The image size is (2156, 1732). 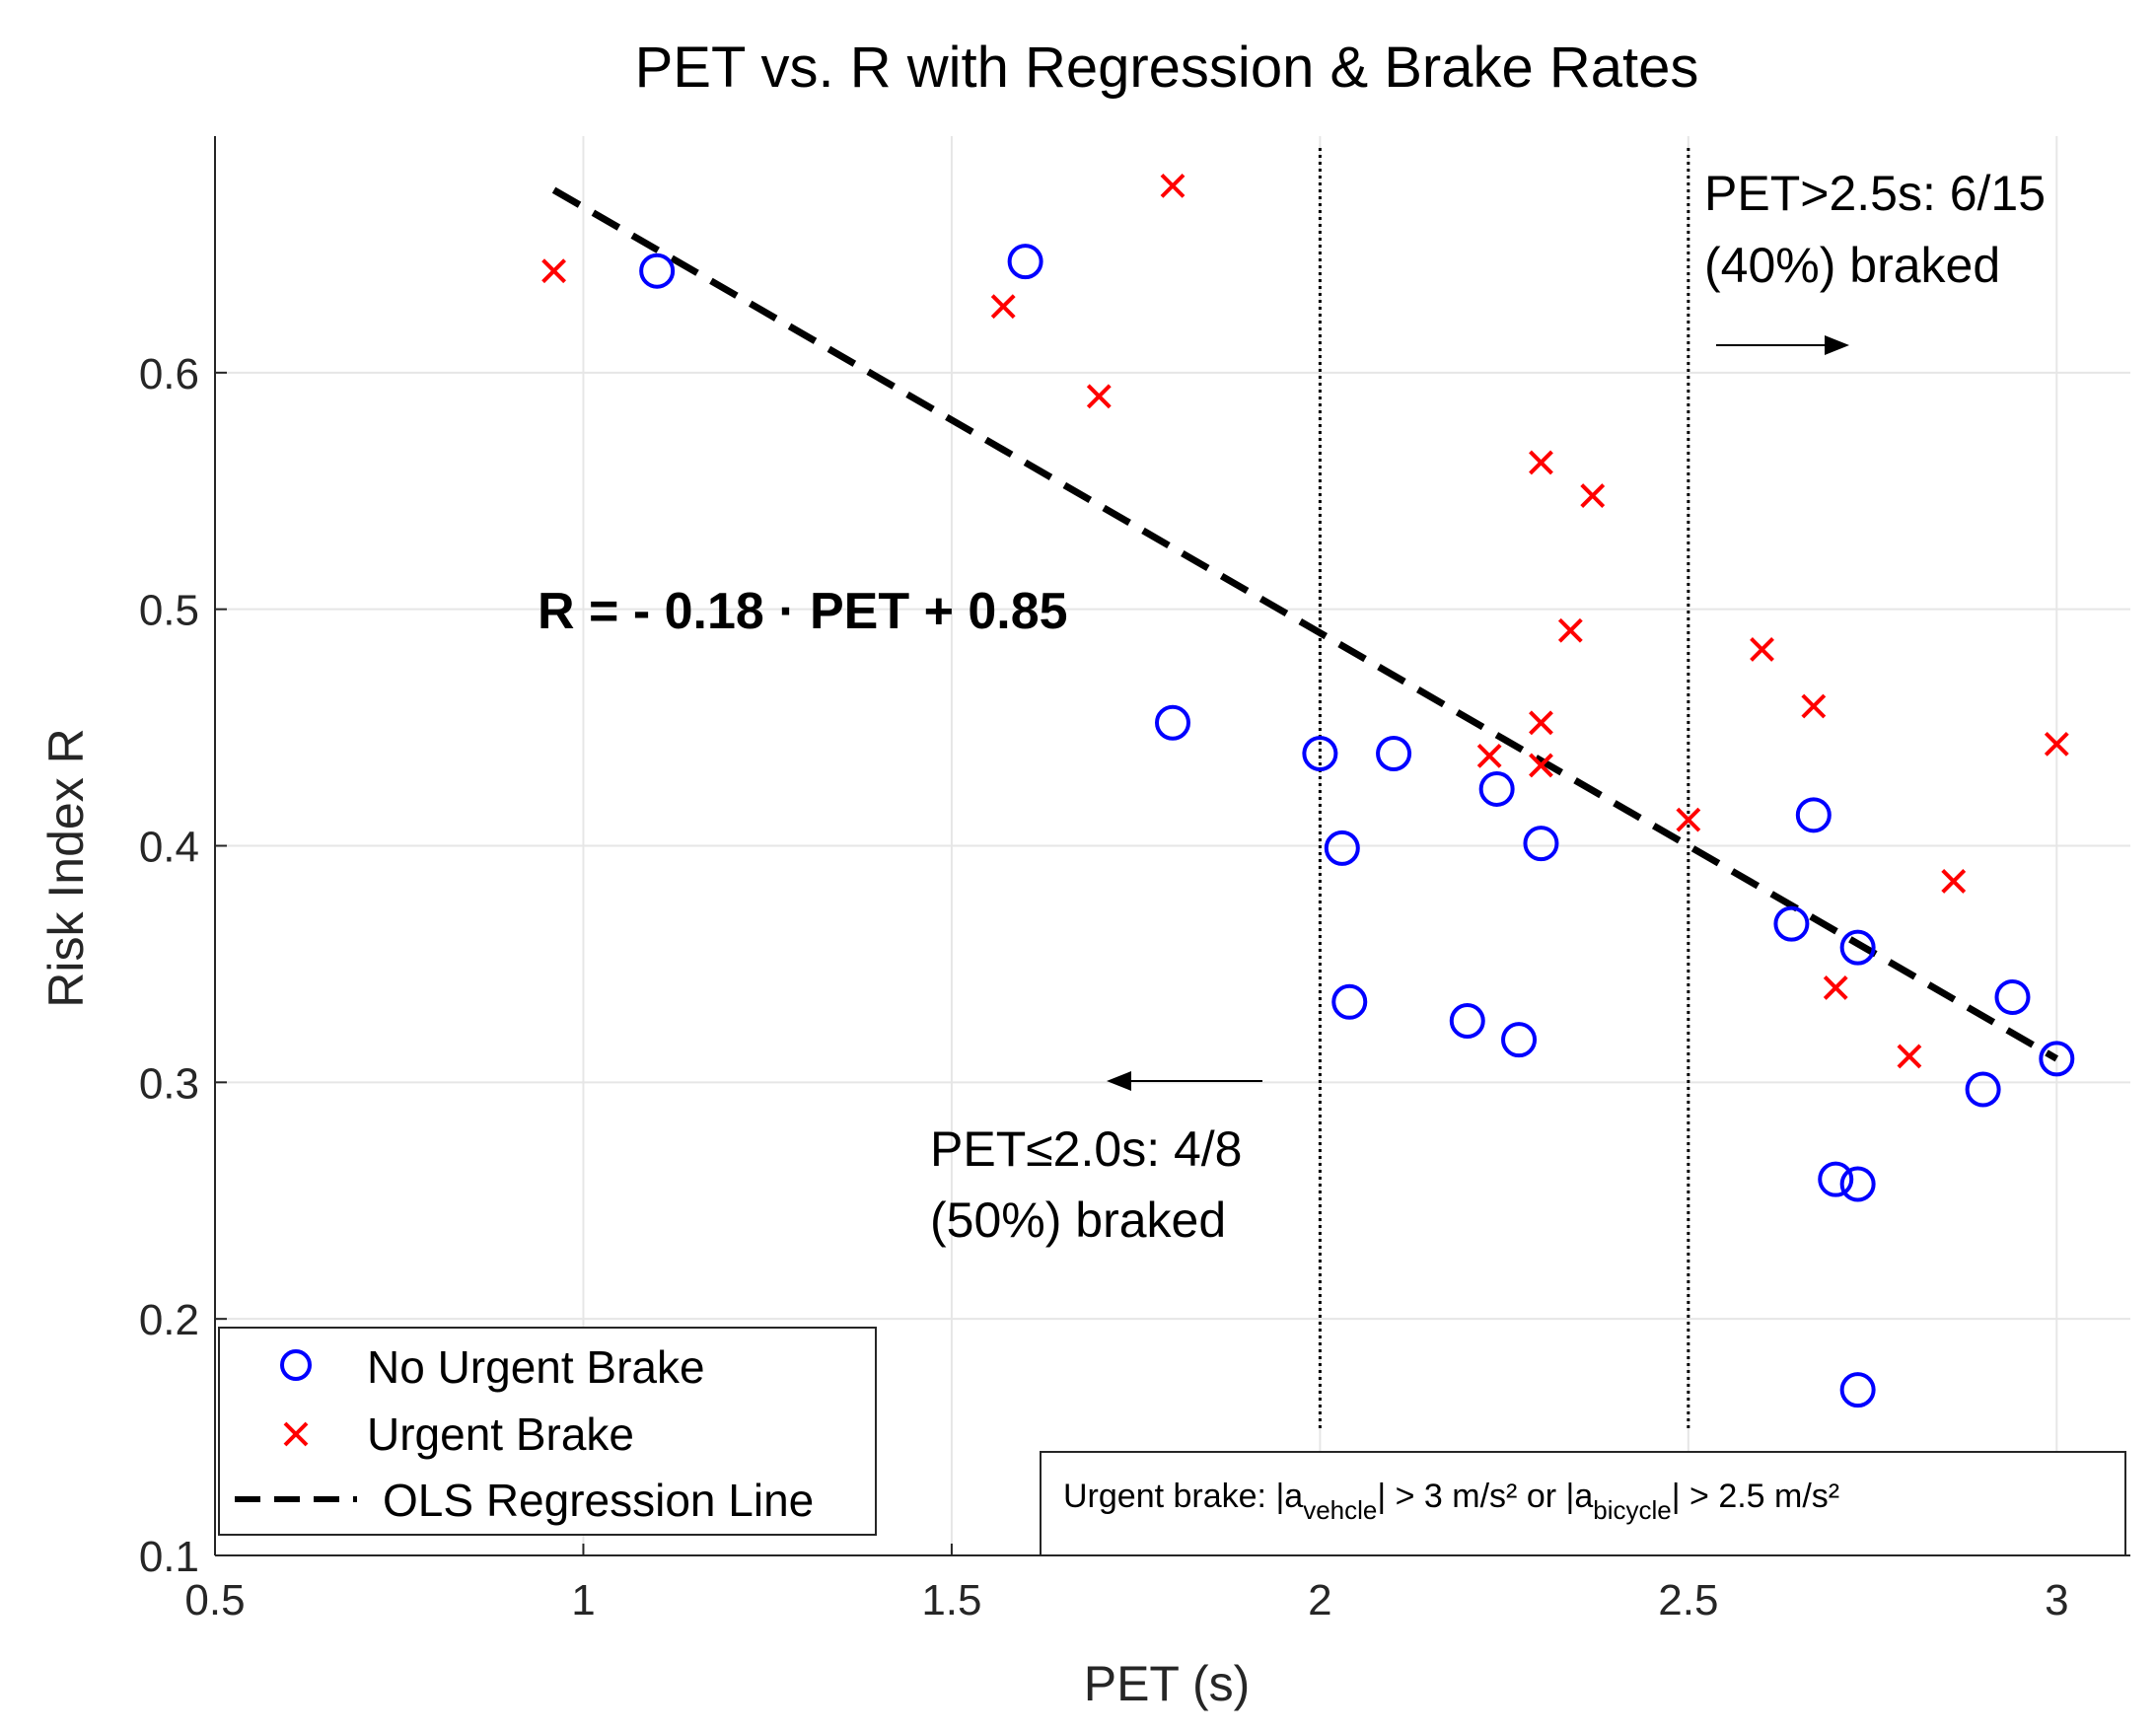 What do you see at coordinates (500, 1434) in the screenshot?
I see `legend-entry-urgent-brake: Urgent Brake` at bounding box center [500, 1434].